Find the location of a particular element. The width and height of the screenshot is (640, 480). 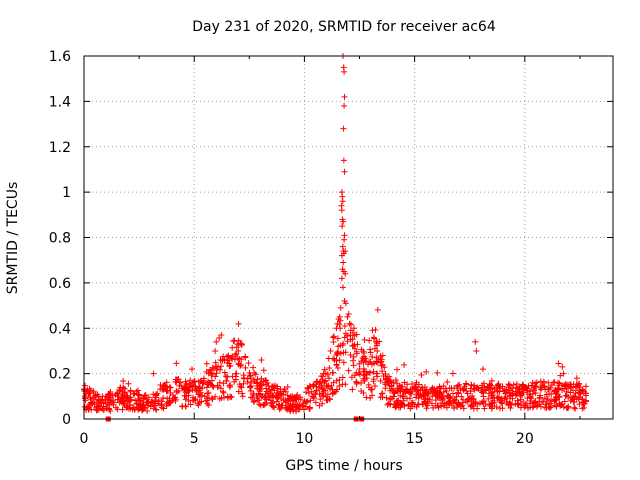

y-tick-label: 1 is located at coordinates (66, 193).